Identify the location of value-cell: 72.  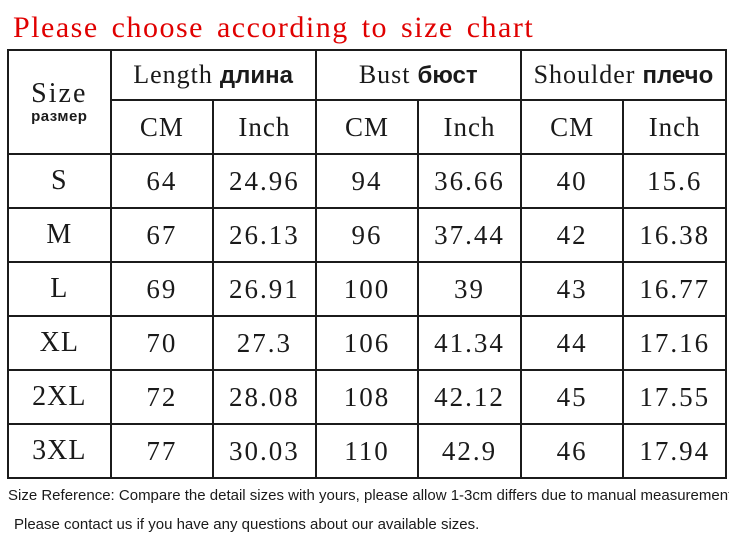
(162, 397).